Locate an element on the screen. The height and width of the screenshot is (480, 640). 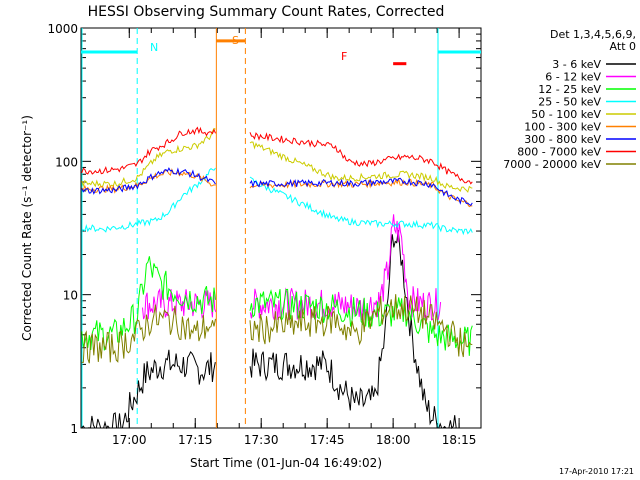
x-tick-label: 17:45 is located at coordinates (327, 440).